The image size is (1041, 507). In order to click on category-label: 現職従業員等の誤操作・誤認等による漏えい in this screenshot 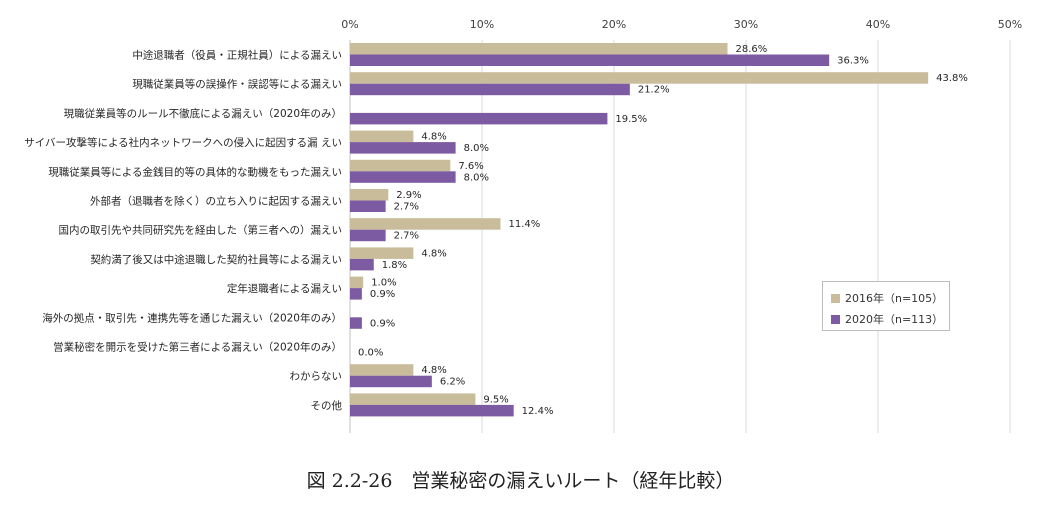, I will do `click(237, 84)`.